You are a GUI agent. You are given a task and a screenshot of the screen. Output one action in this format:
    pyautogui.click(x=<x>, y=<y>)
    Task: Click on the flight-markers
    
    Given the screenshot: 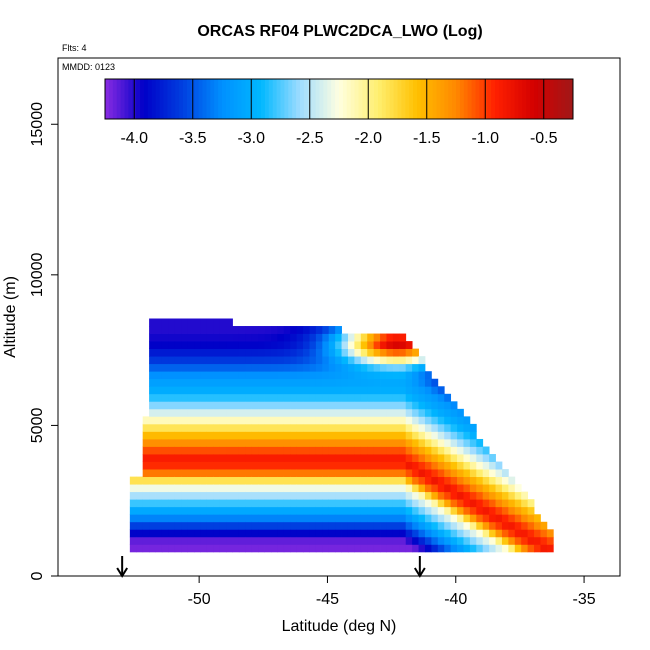 What is the action you would take?
    pyautogui.click(x=271, y=567)
    